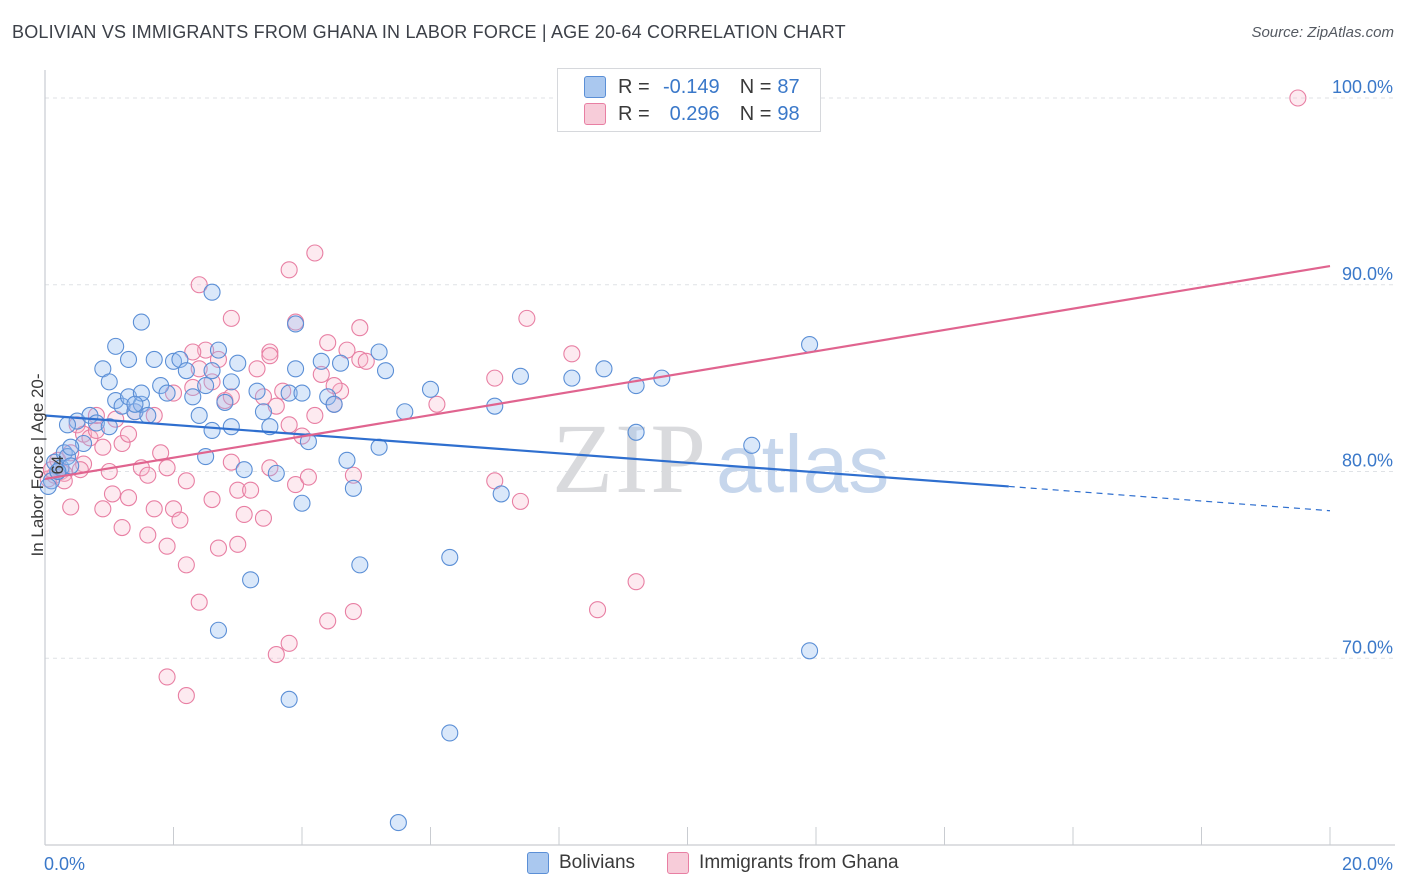 The height and width of the screenshot is (892, 1406). I want to click on y-tick-label: 70.0%, so click(1367, 647).